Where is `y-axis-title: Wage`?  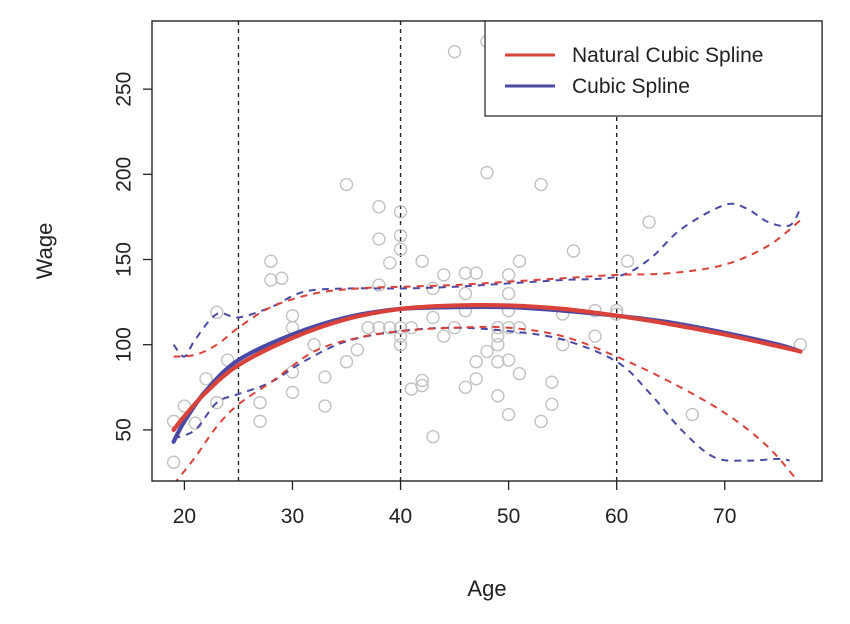
y-axis-title: Wage is located at coordinates (44, 251).